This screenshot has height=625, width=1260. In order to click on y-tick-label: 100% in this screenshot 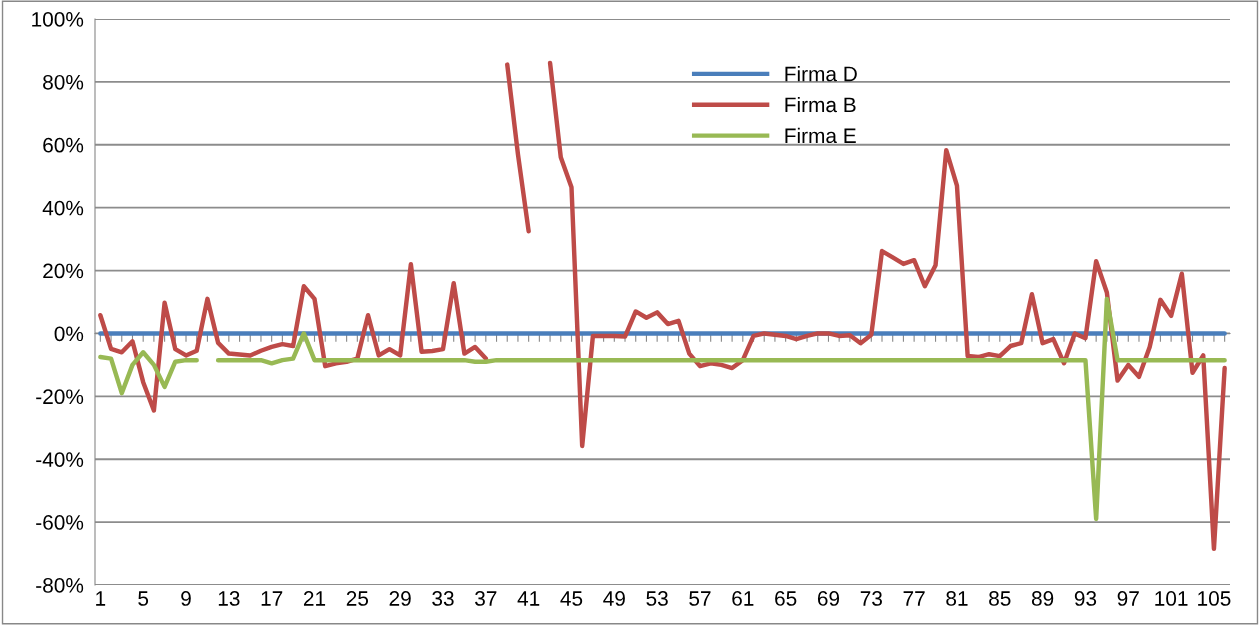, I will do `click(58, 19)`.